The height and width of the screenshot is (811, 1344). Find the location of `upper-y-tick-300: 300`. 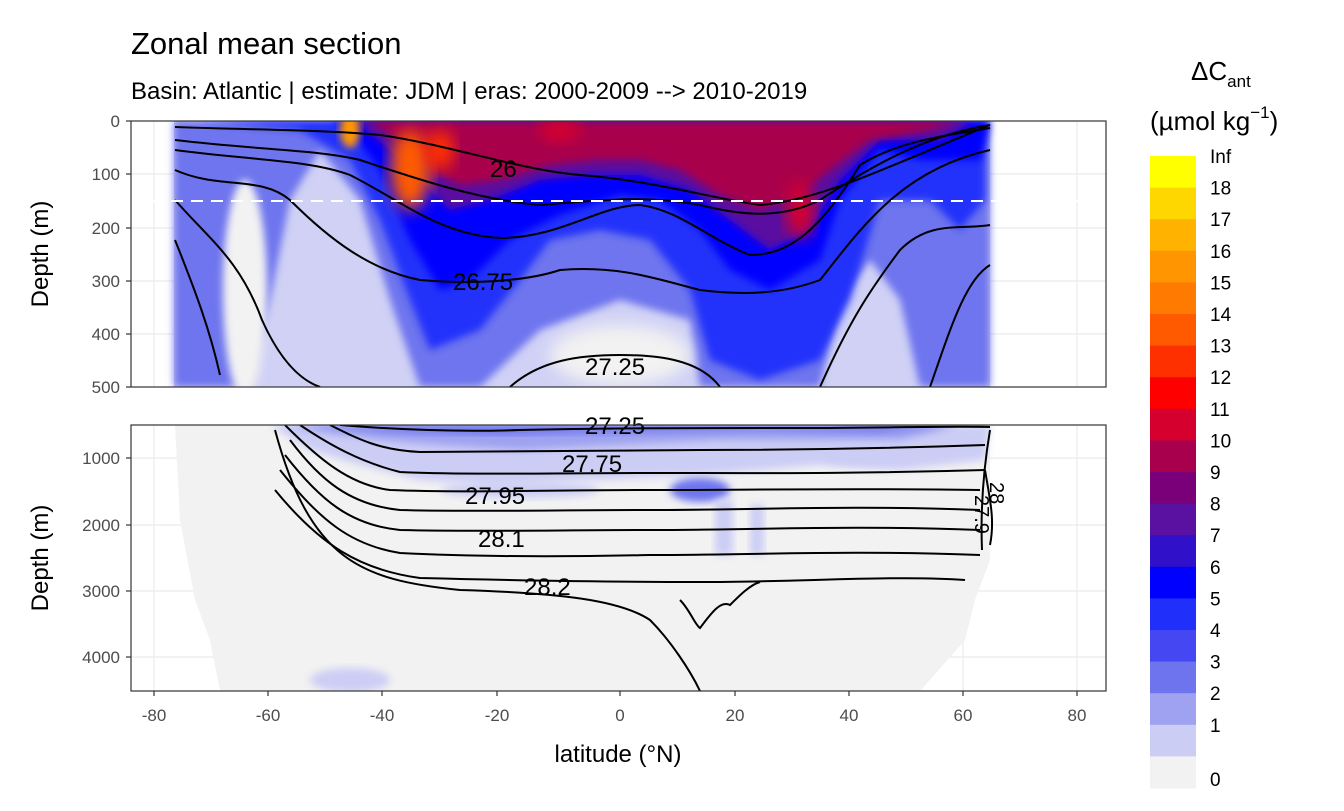

upper-y-tick-300: 300 is located at coordinates (106, 281).